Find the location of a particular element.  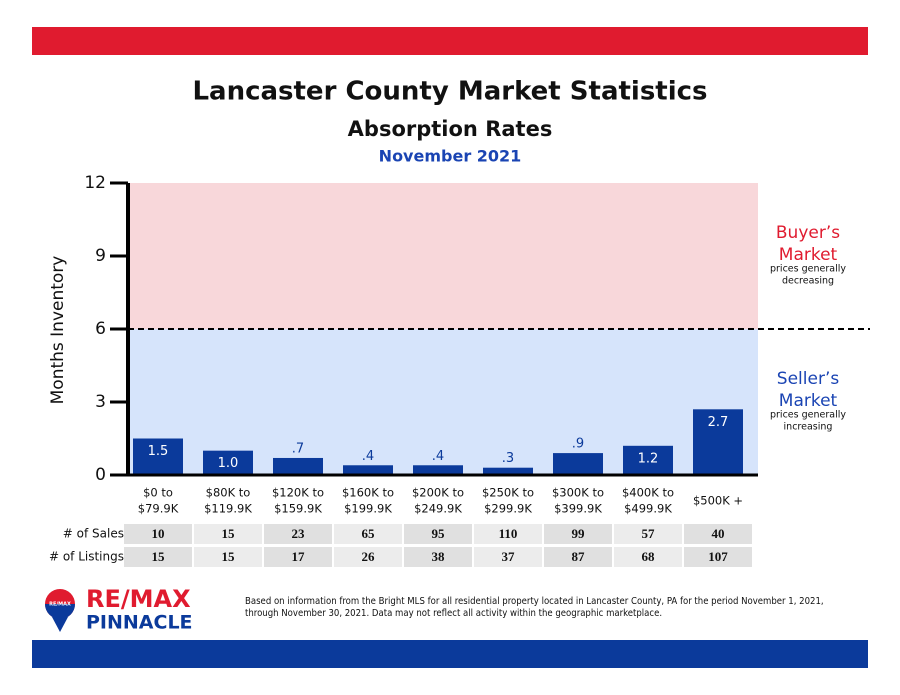

table-cell-value: 40 is located at coordinates (718, 533).